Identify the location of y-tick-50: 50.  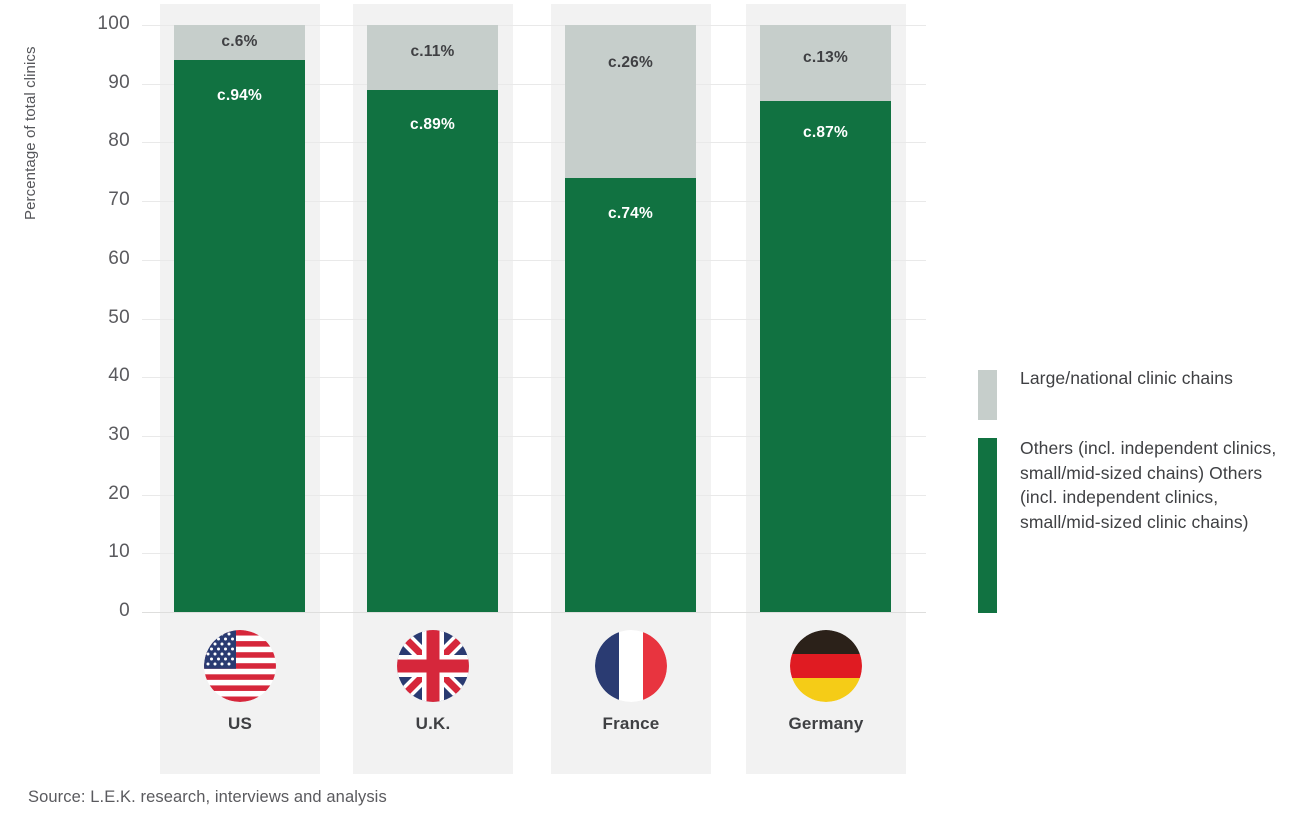
(119, 317).